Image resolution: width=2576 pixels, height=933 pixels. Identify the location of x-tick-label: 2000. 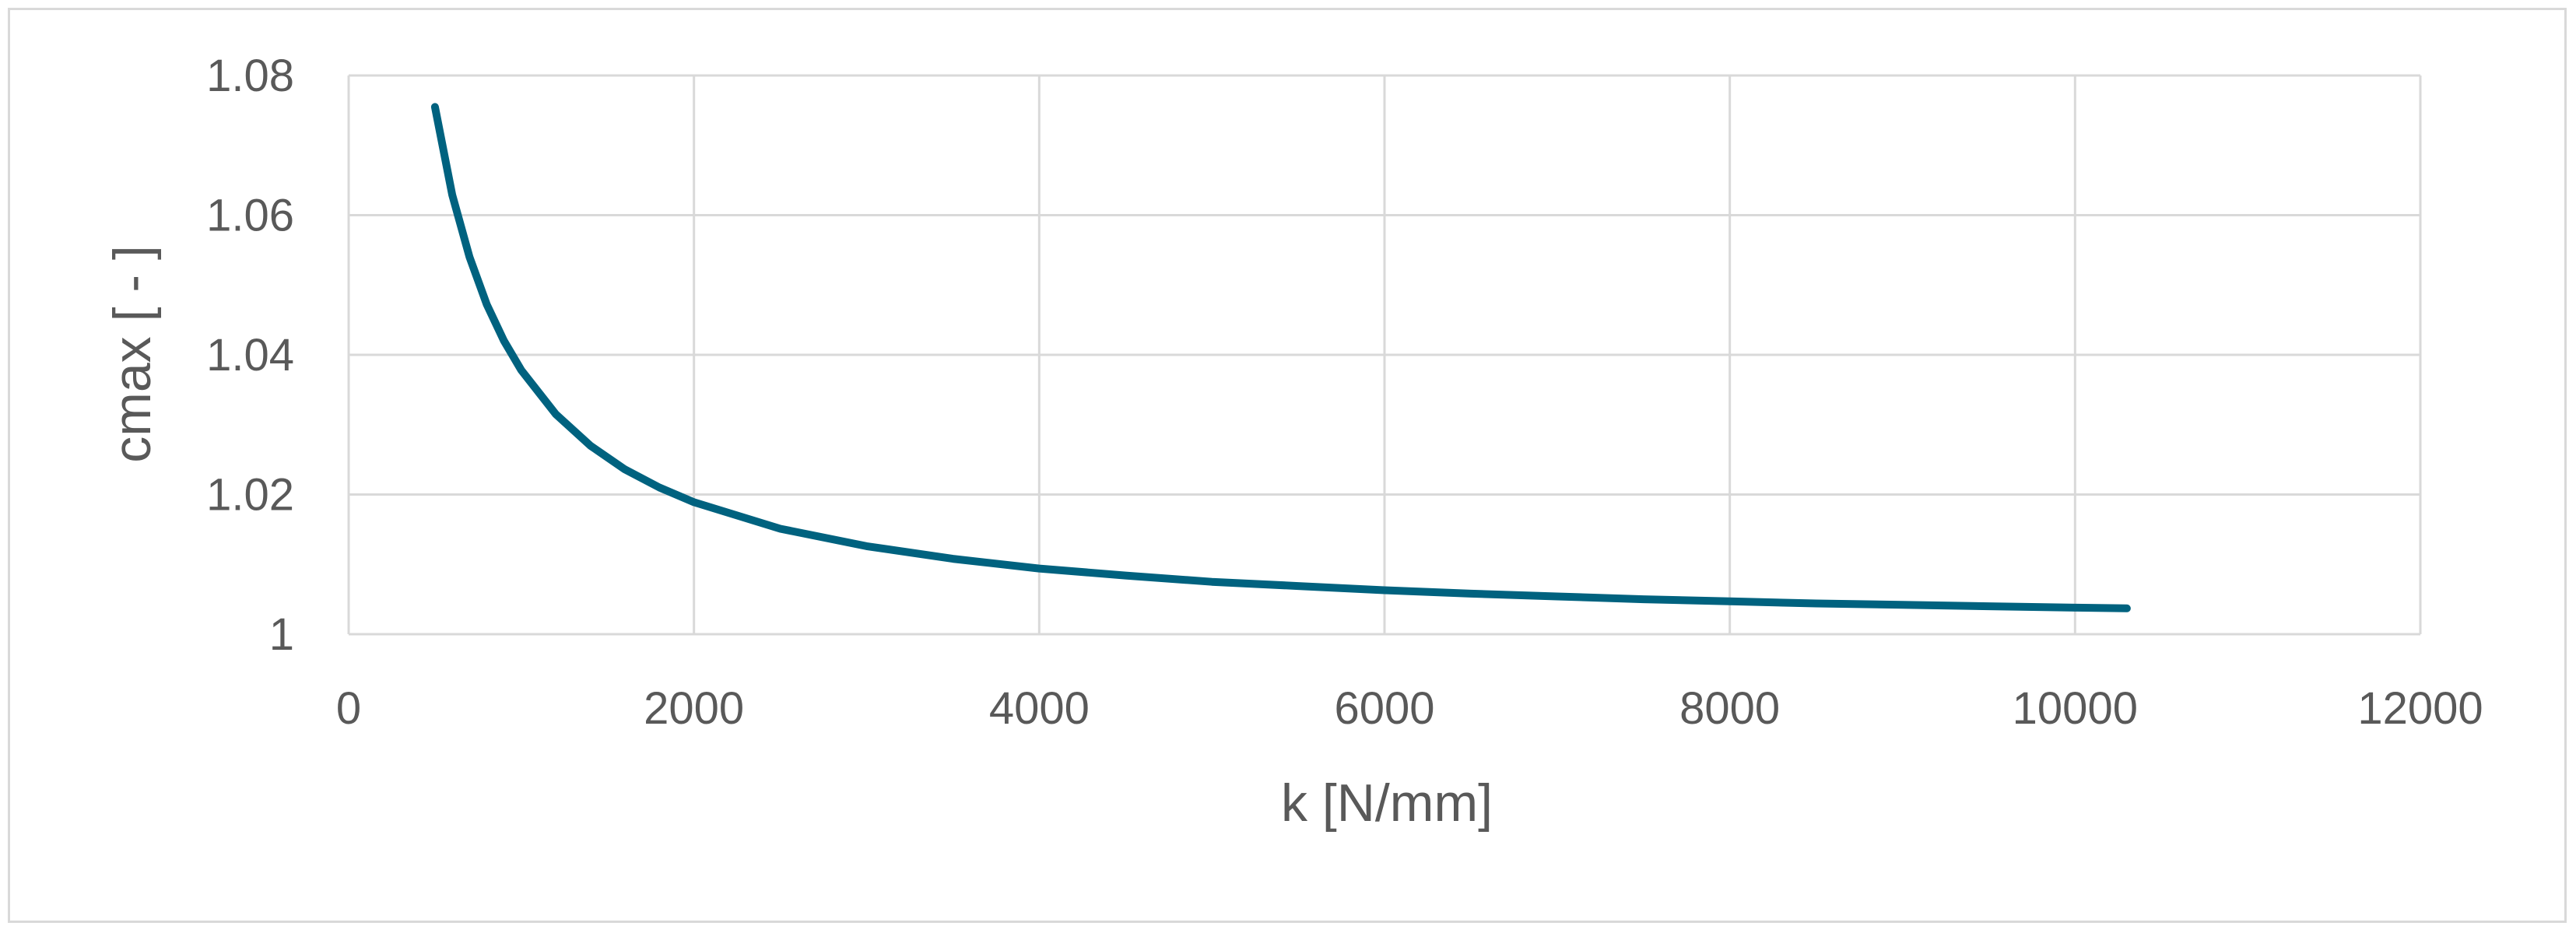
(694, 708).